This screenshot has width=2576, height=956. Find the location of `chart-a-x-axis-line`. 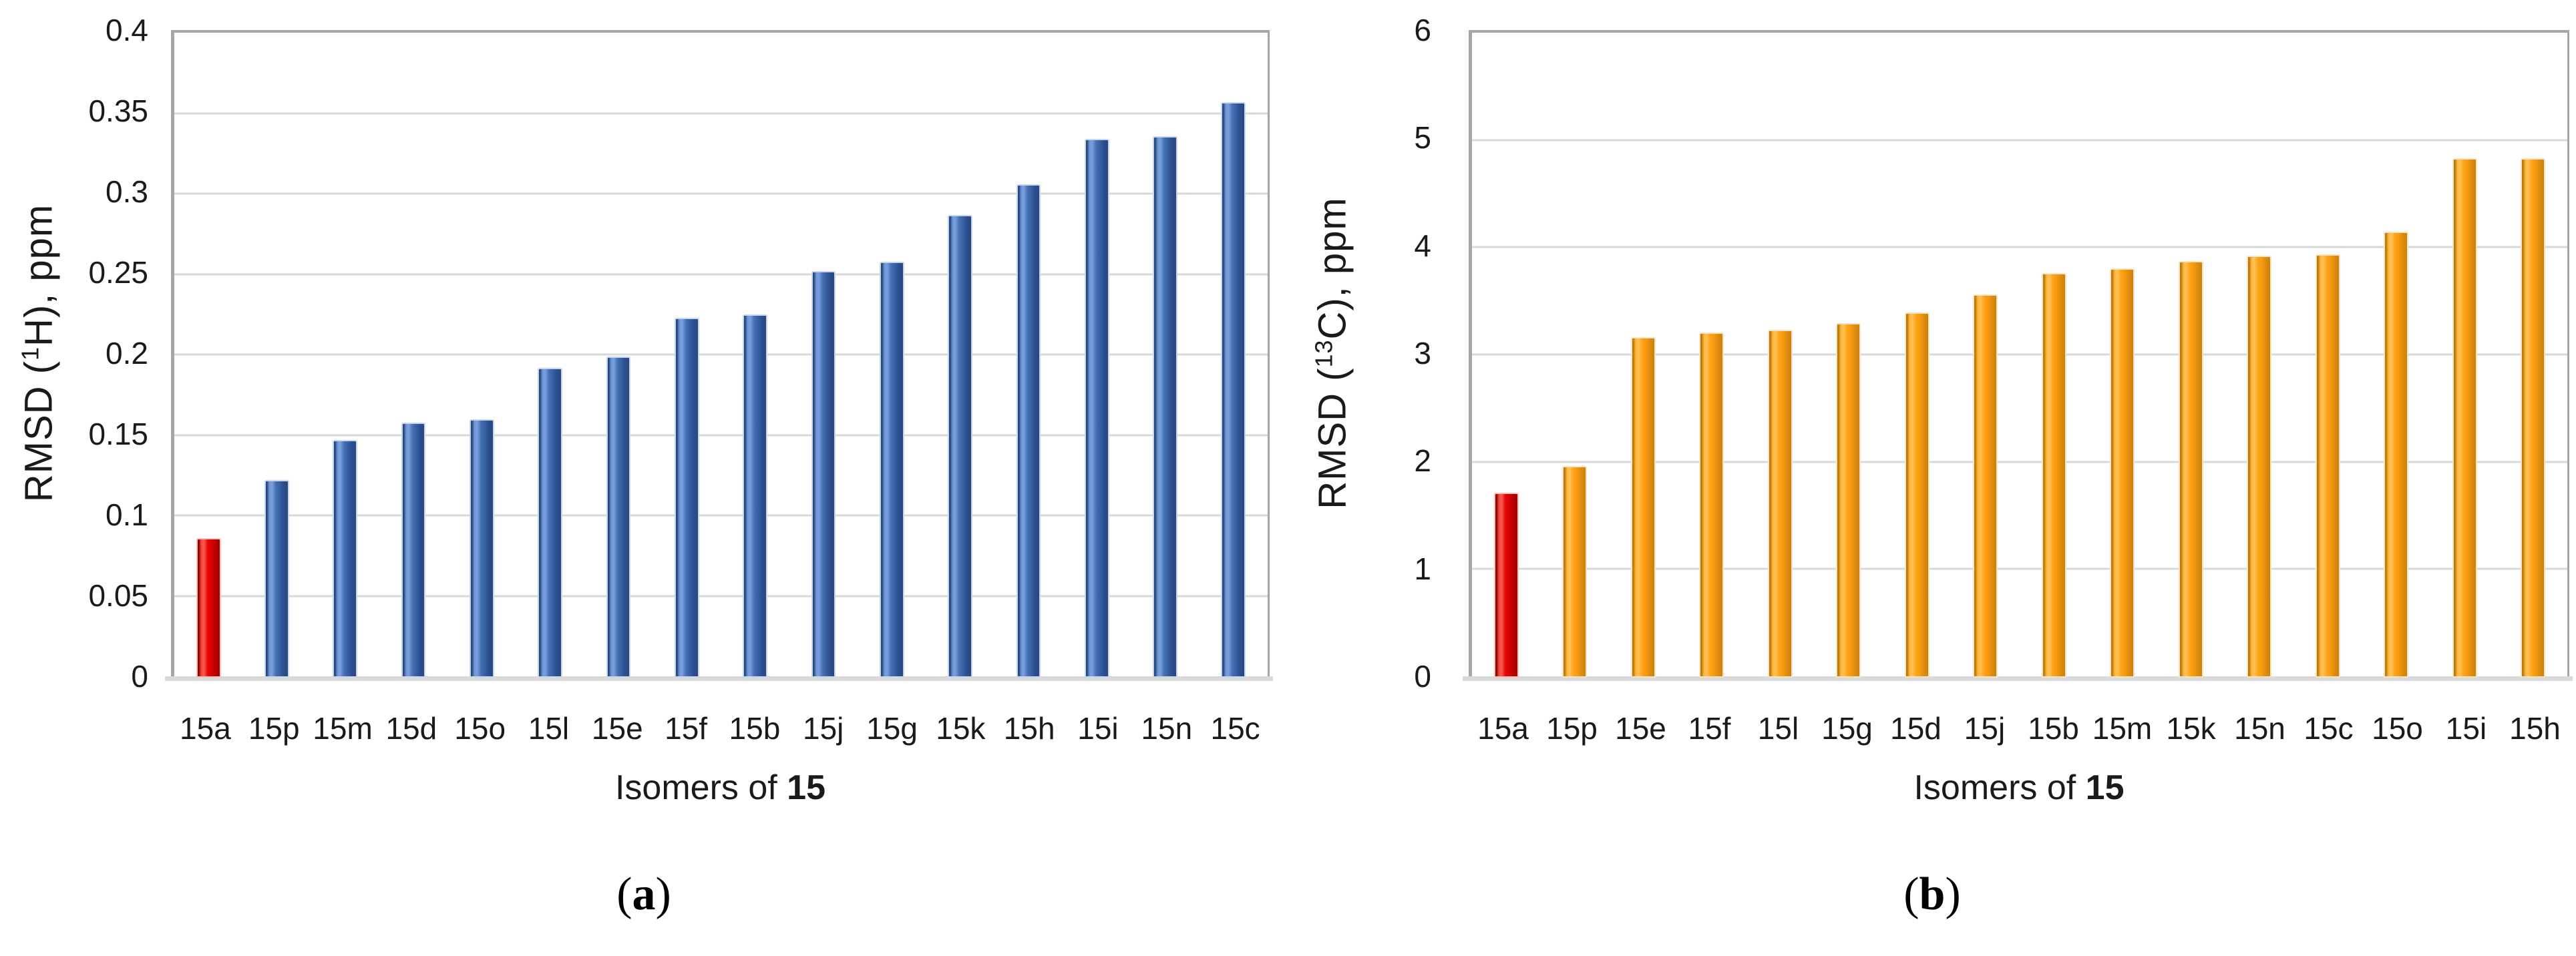

chart-a-x-axis-line is located at coordinates (719, 678).